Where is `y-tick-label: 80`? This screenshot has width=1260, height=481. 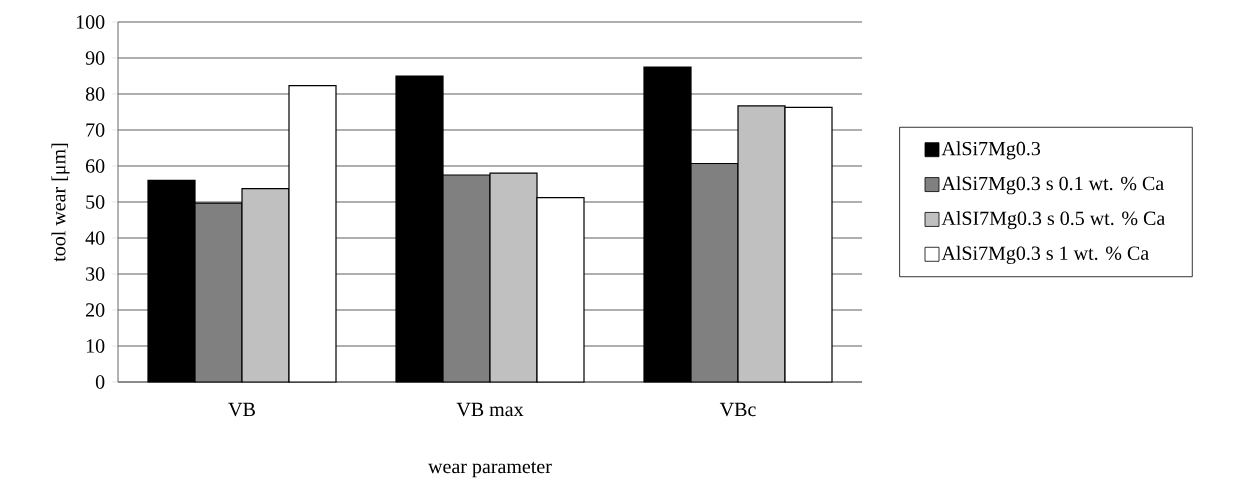 y-tick-label: 80 is located at coordinates (95, 94).